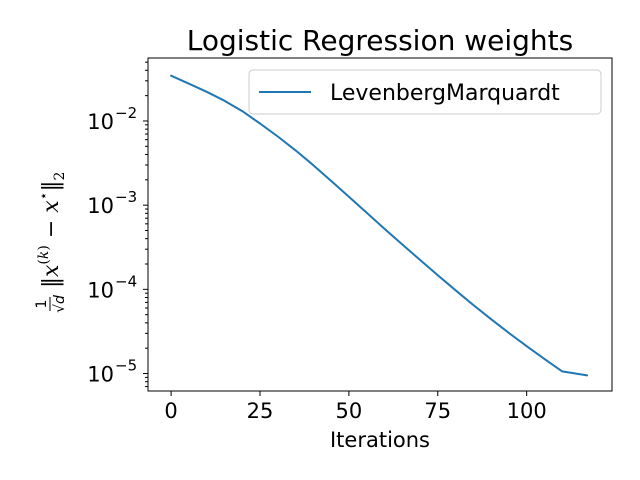 Image resolution: width=640 pixels, height=480 pixels. I want to click on x-tick-label: 0, so click(170, 411).